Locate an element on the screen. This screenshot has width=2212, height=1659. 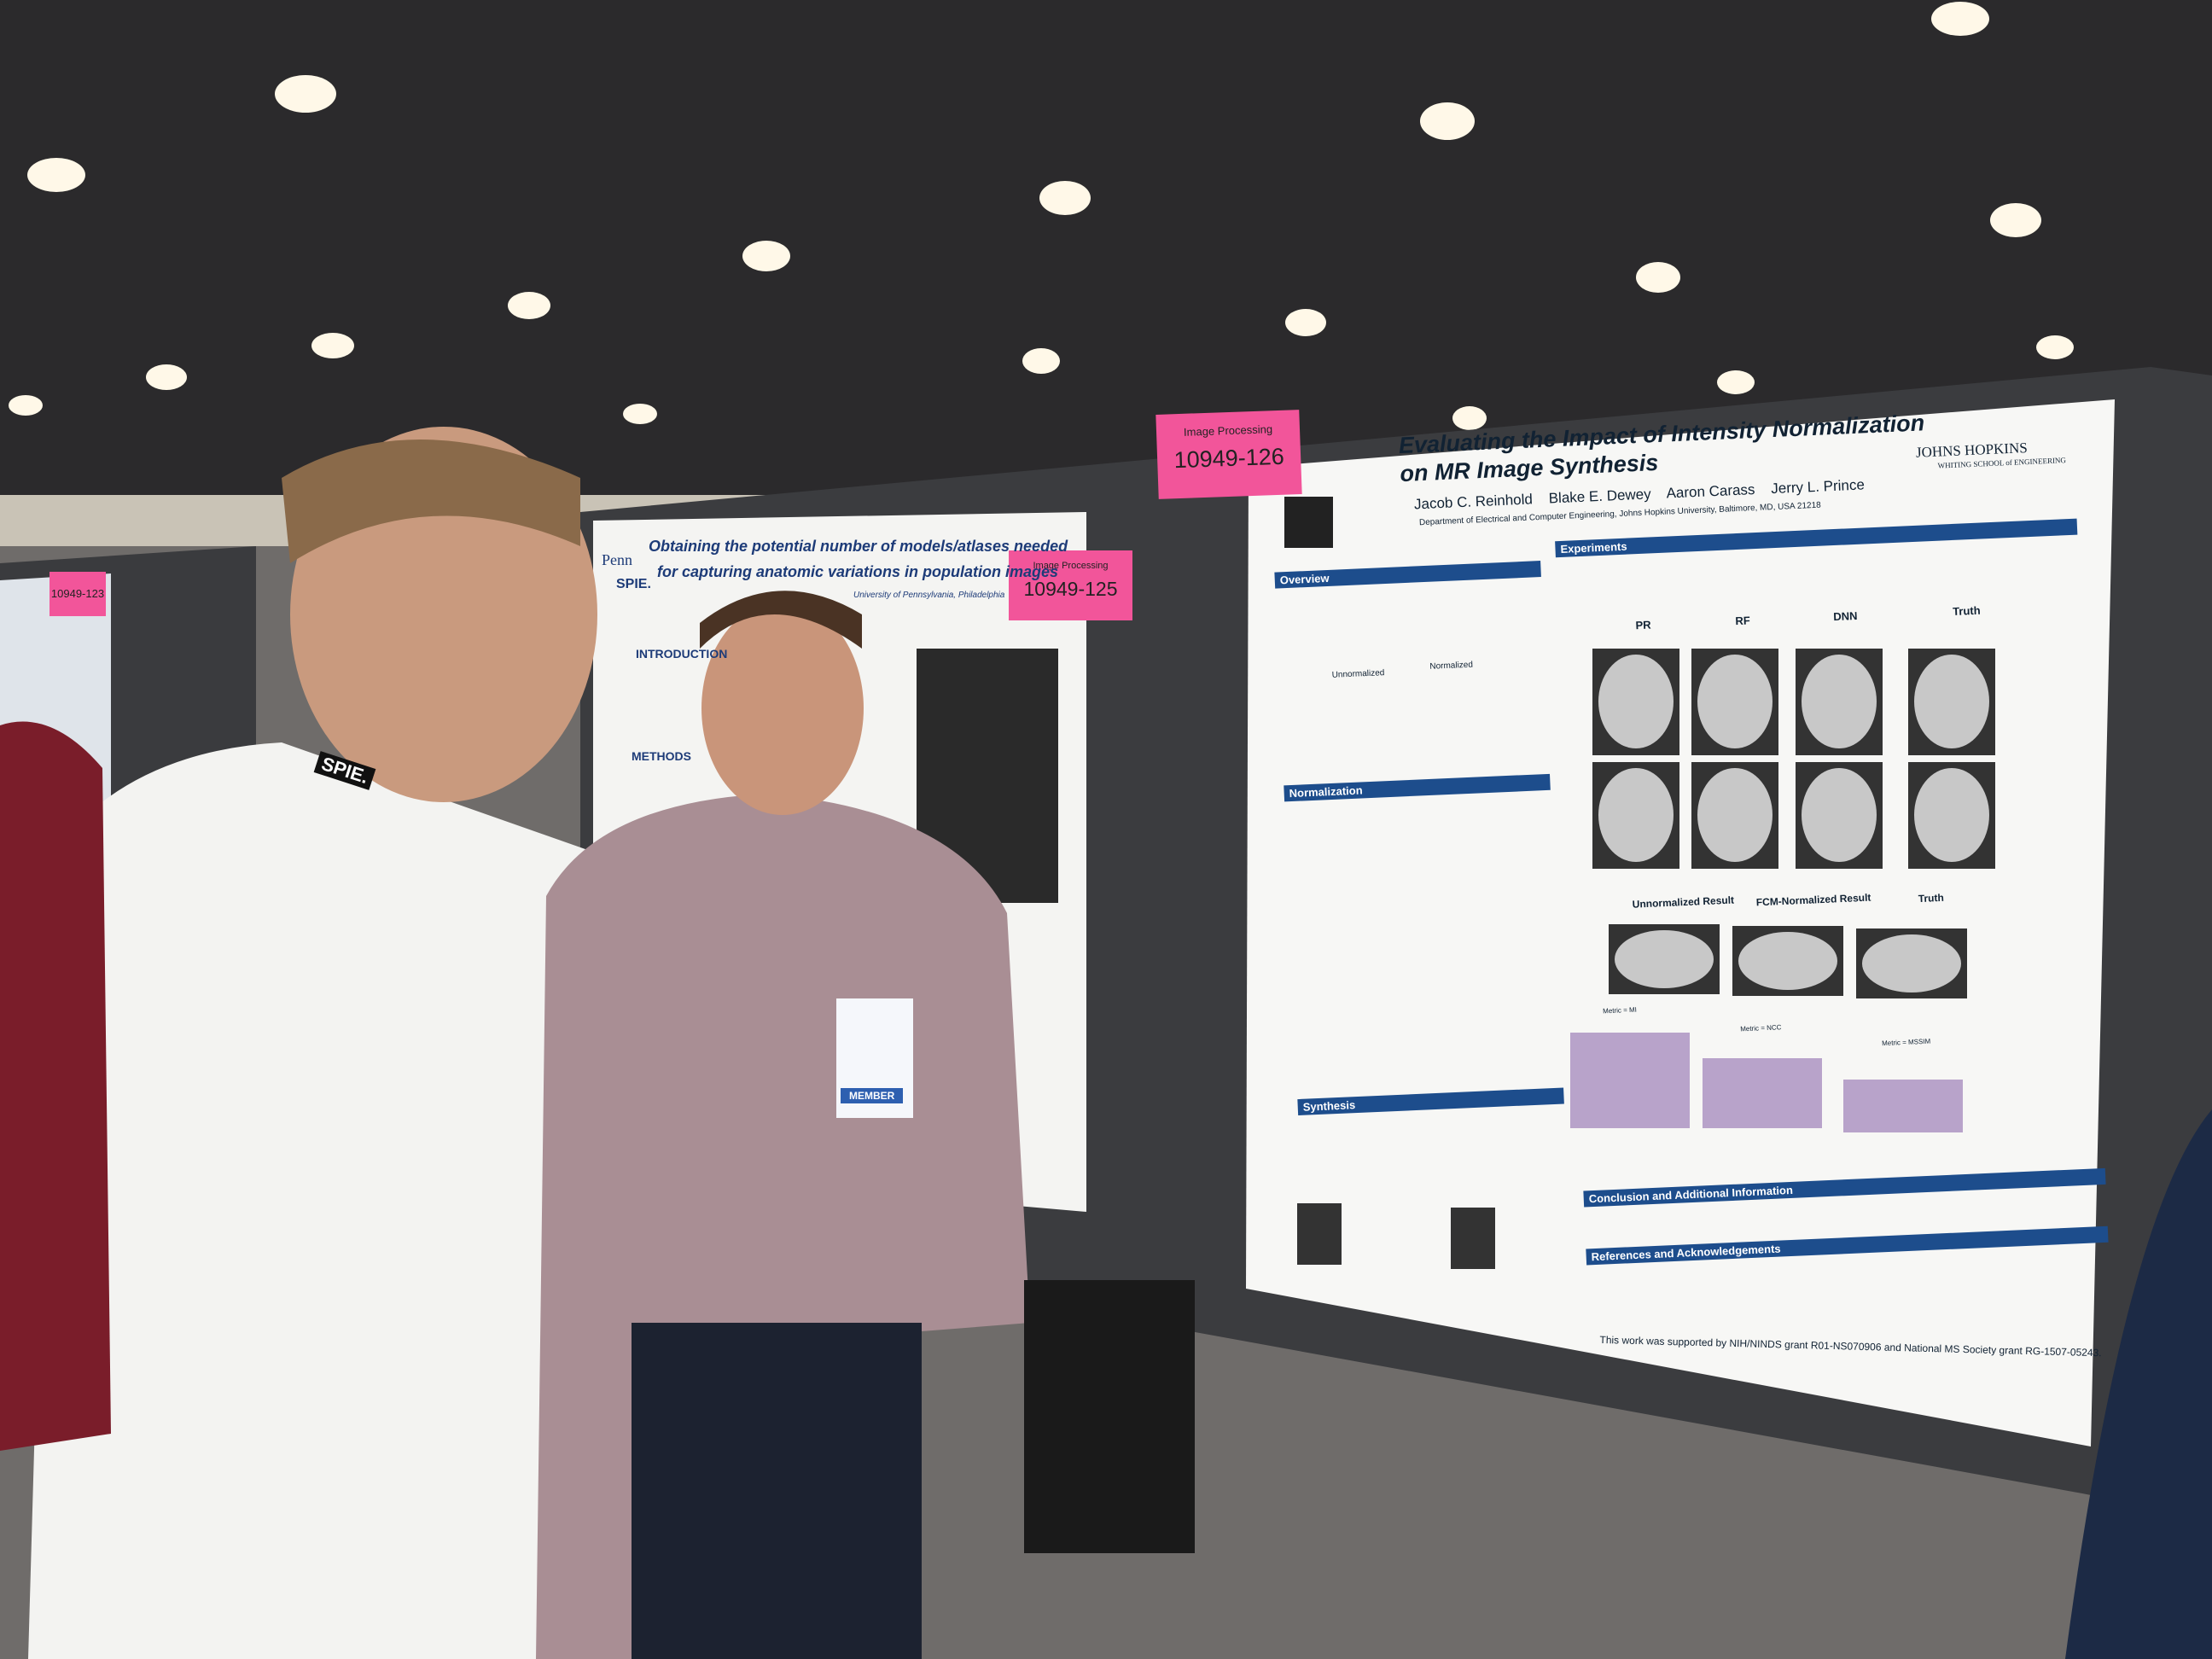
sign-number: 10949-125 is located at coordinates (1070, 589).